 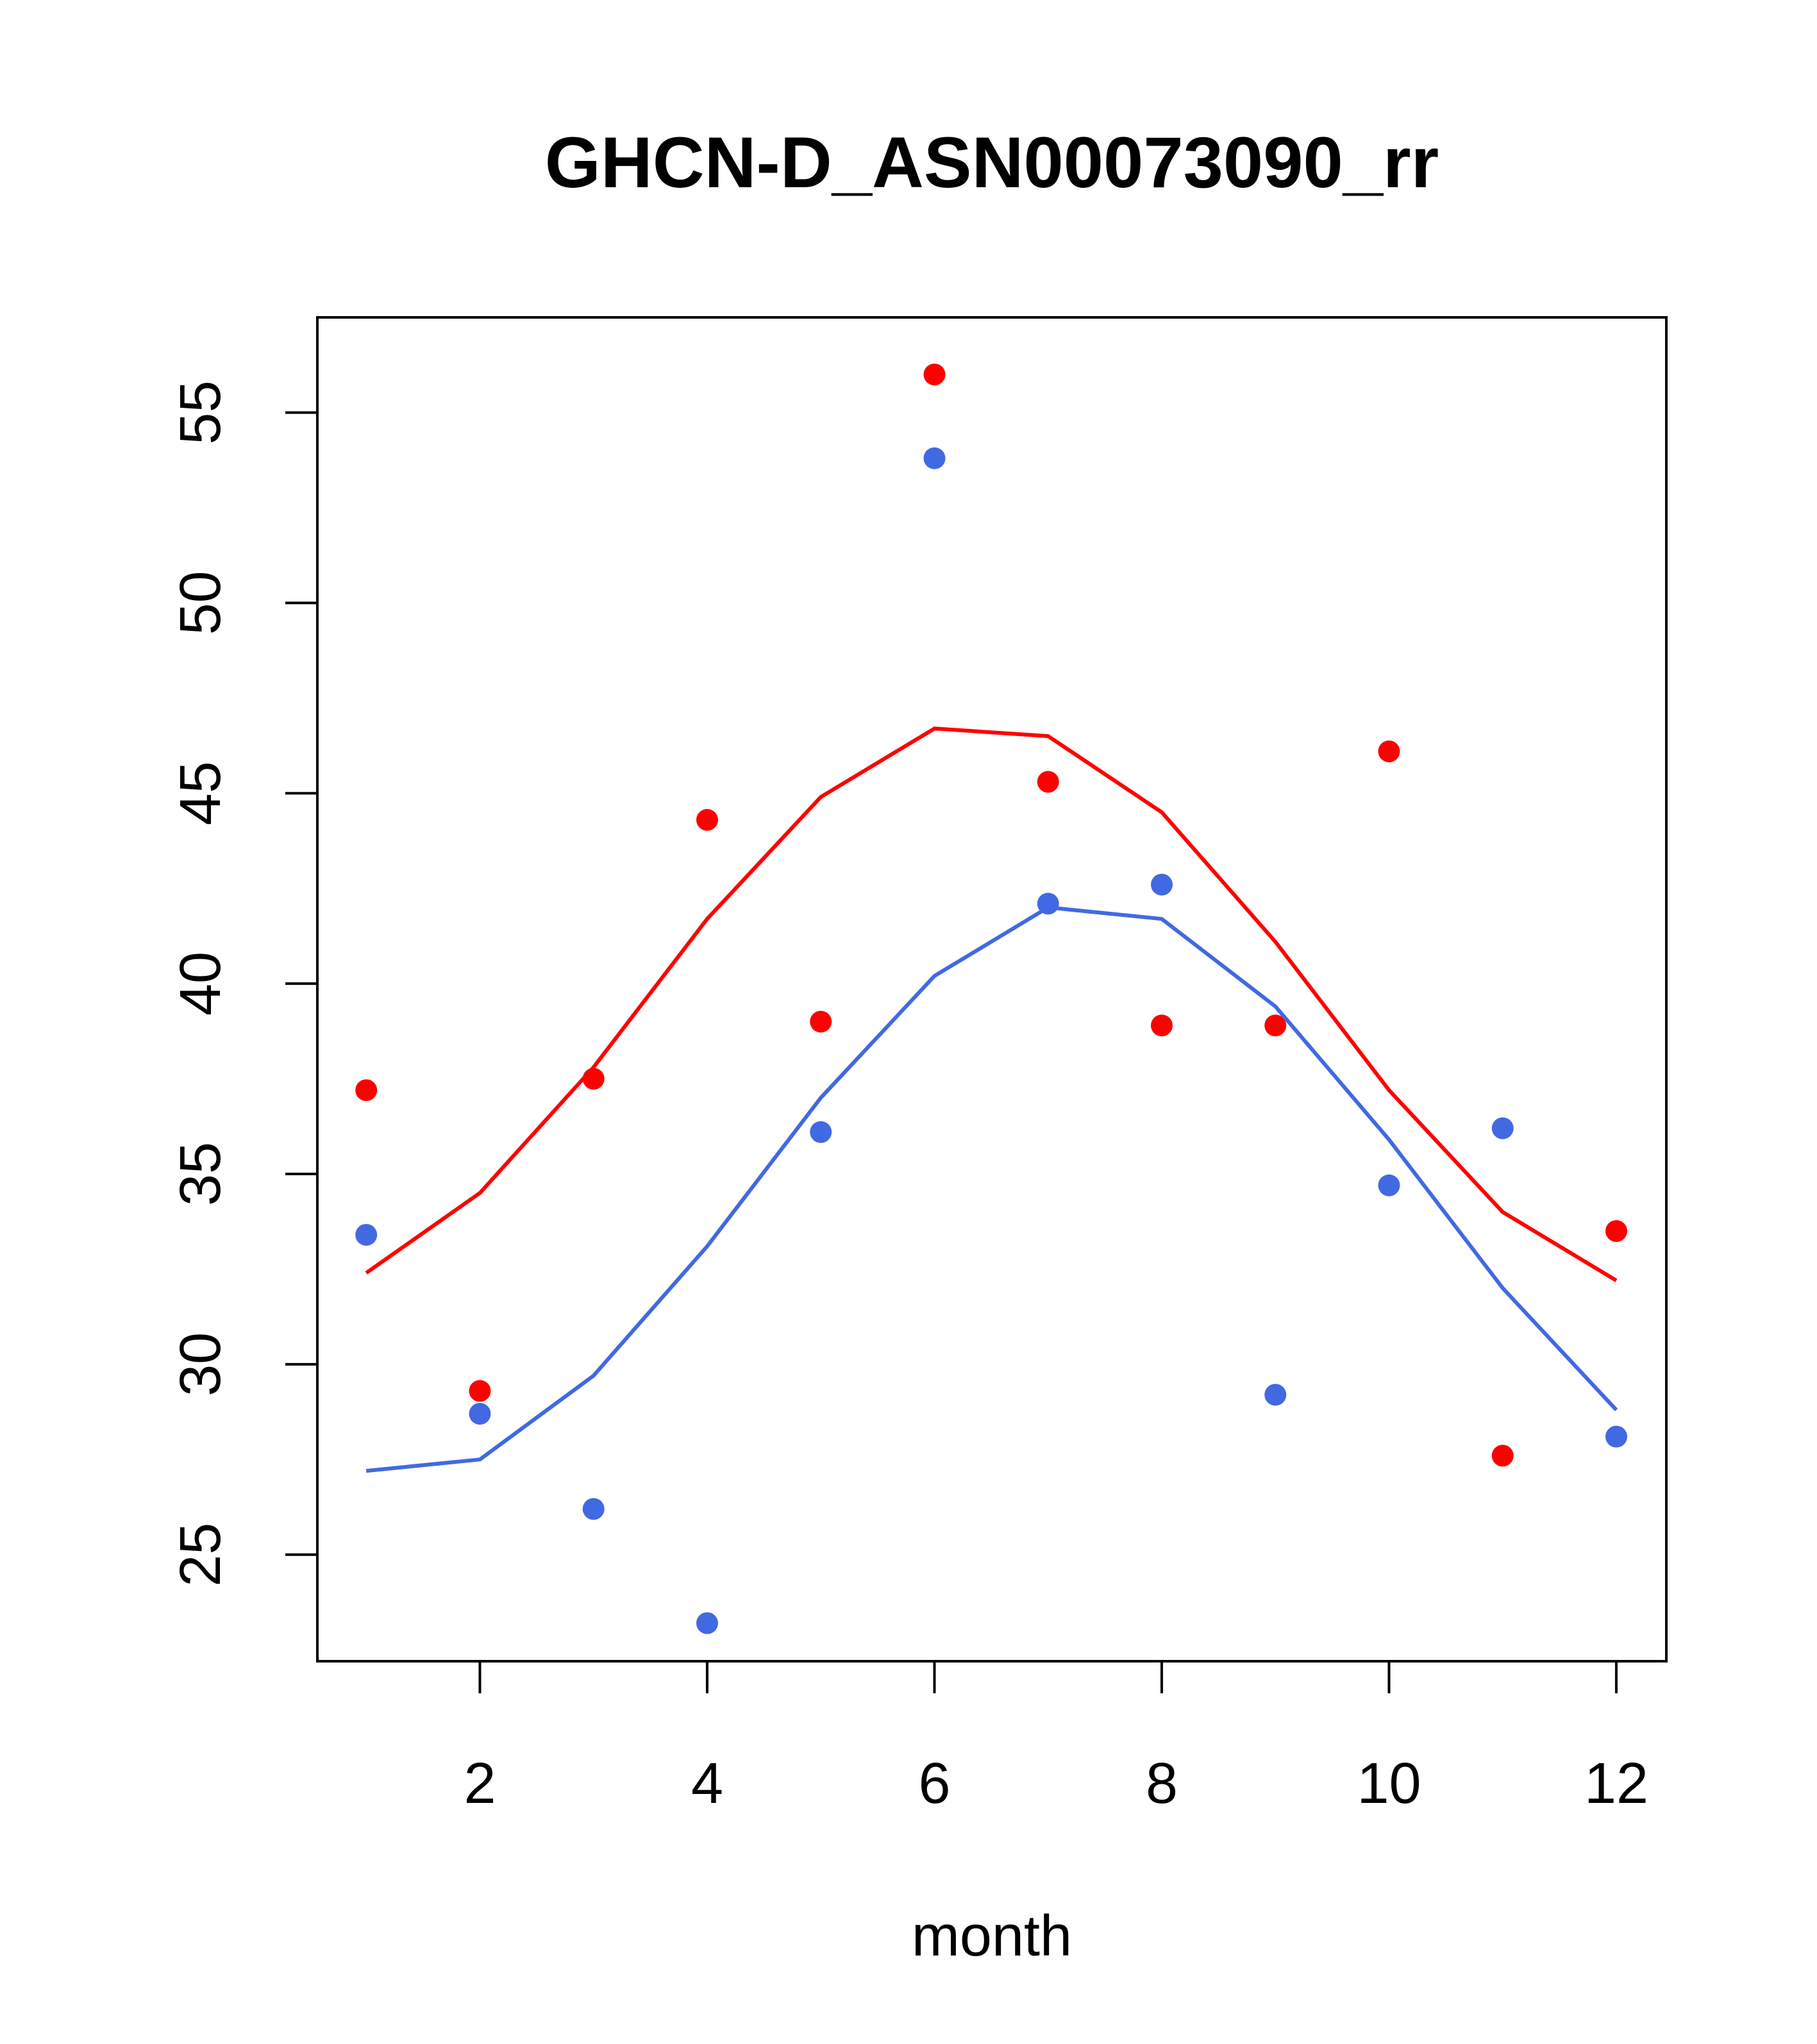 I want to click on y-tick-label: 55, so click(x=201, y=412).